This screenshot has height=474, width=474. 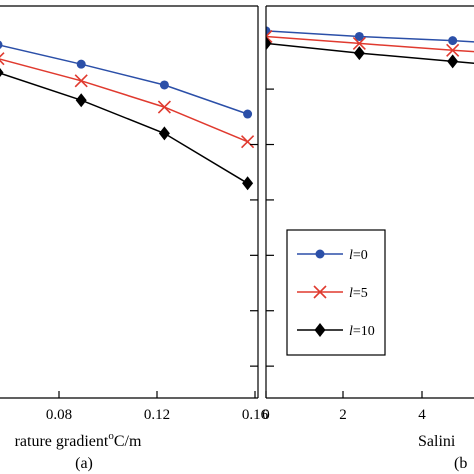 I want to click on panel-b-series-1-line, so click(x=370, y=44).